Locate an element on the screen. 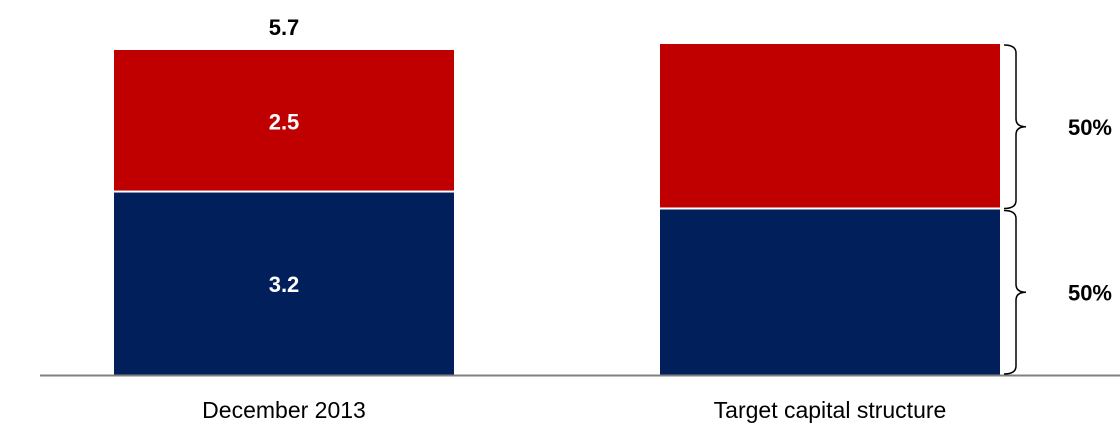  category-label-2: Target capital structure is located at coordinates (830, 410).